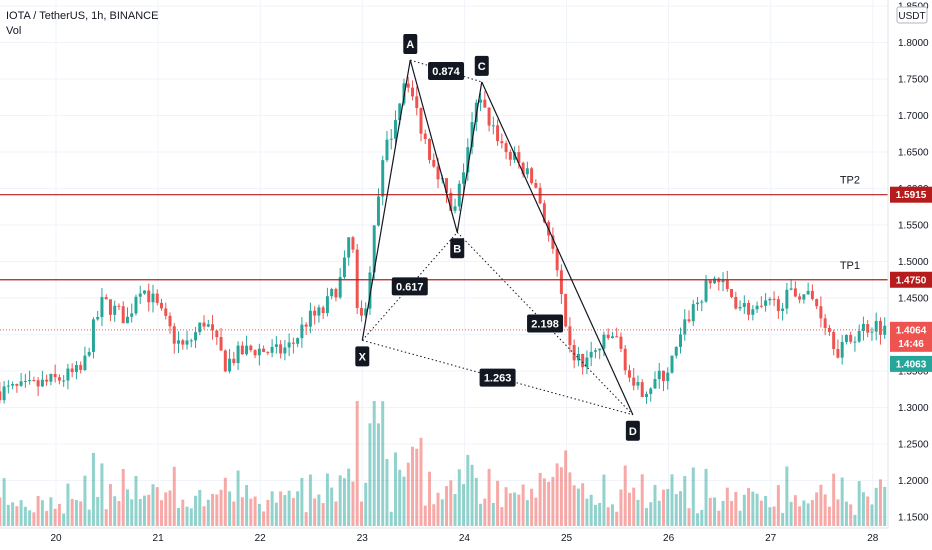 This screenshot has height=550, width=932. What do you see at coordinates (446, 72) in the screenshot?
I see `ratio-label: 0.874` at bounding box center [446, 72].